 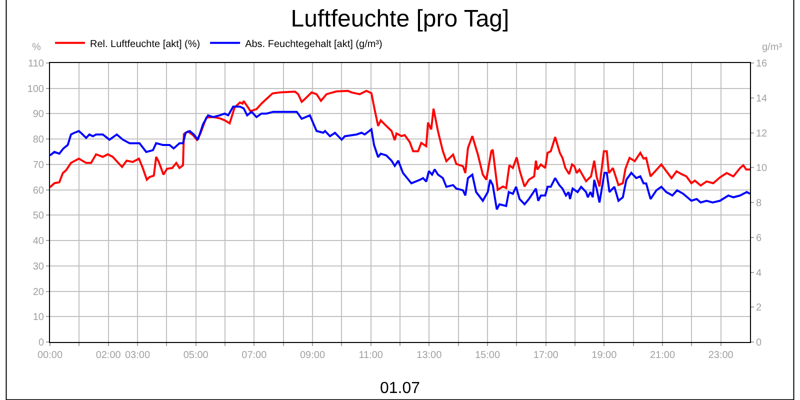 I want to click on legend-label: Abs. Feuchtegehalt [akt] (g/m³), so click(x=313, y=44).